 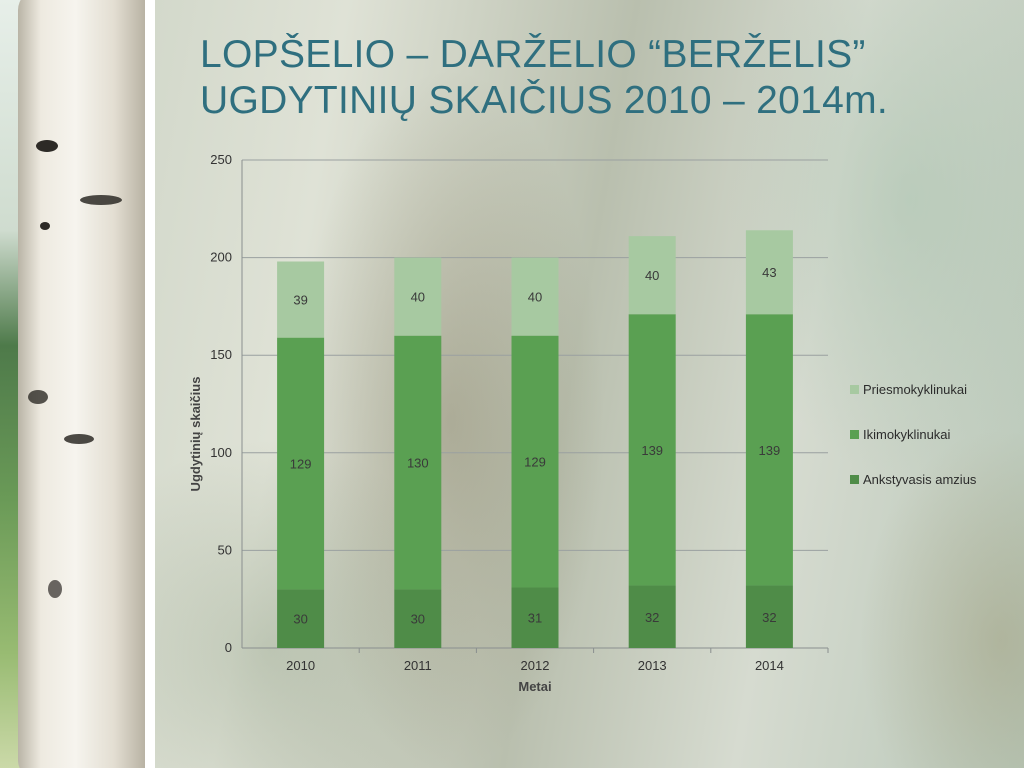 What do you see at coordinates (907, 434) in the screenshot?
I see `legend-label: Ikimokyklinukai` at bounding box center [907, 434].